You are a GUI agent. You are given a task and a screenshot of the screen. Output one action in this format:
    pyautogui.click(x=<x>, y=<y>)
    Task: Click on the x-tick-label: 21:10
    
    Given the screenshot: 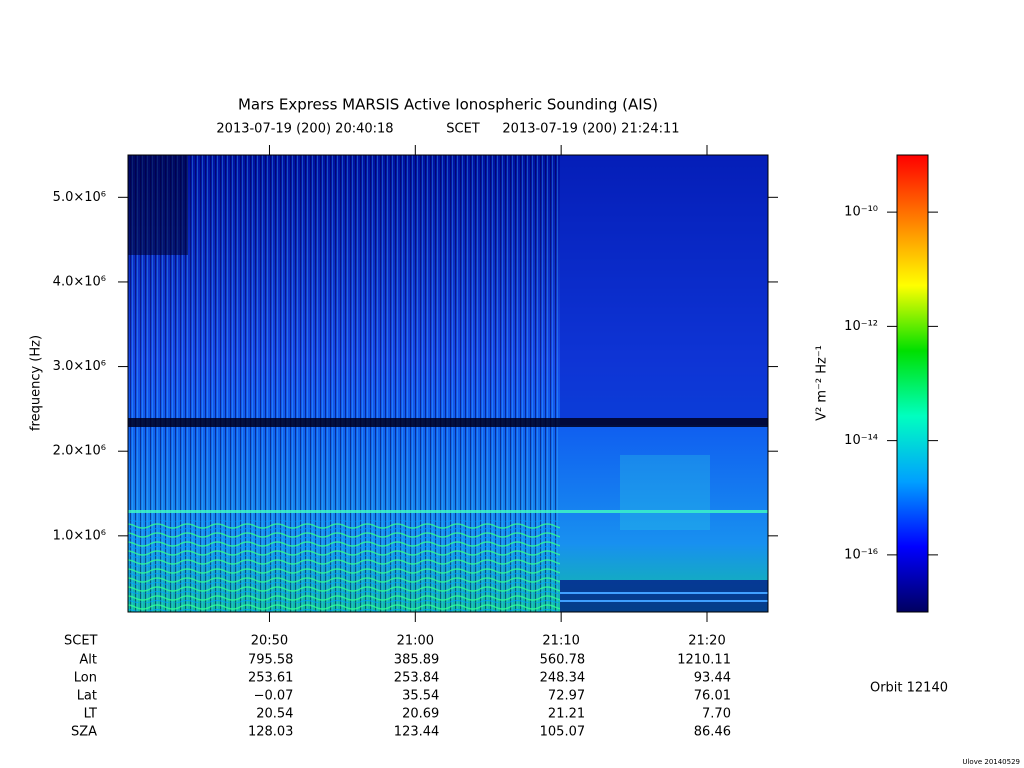 What is the action you would take?
    pyautogui.click(x=560, y=641)
    